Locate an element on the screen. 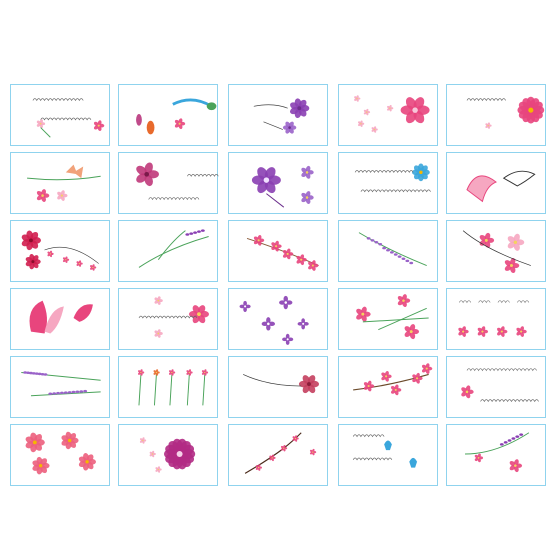  tattoo-card-green-lavender-sprig is located at coordinates (168, 251).